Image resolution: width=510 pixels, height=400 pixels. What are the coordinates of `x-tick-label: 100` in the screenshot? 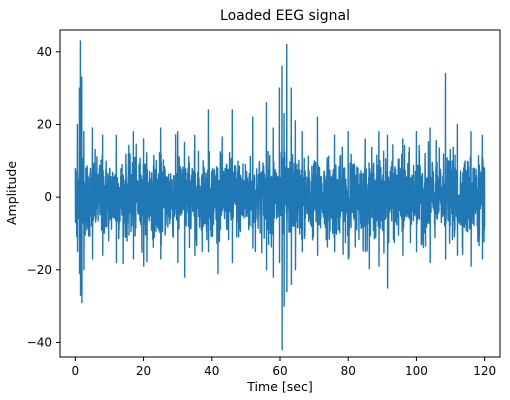 It's located at (416, 371).